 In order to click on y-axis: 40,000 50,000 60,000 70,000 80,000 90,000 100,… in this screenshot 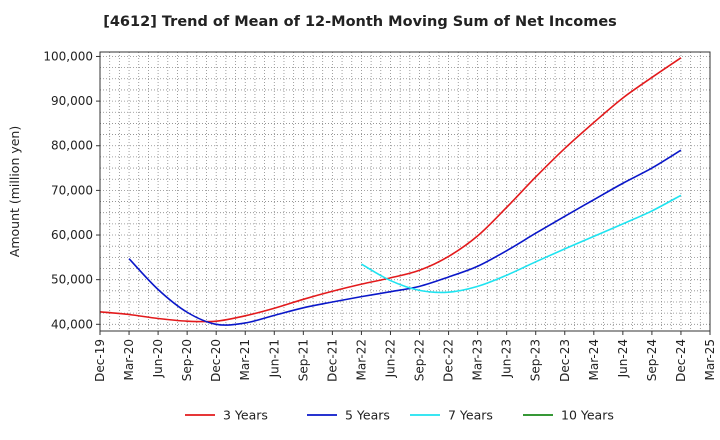, I will do `click(71, 190)`.